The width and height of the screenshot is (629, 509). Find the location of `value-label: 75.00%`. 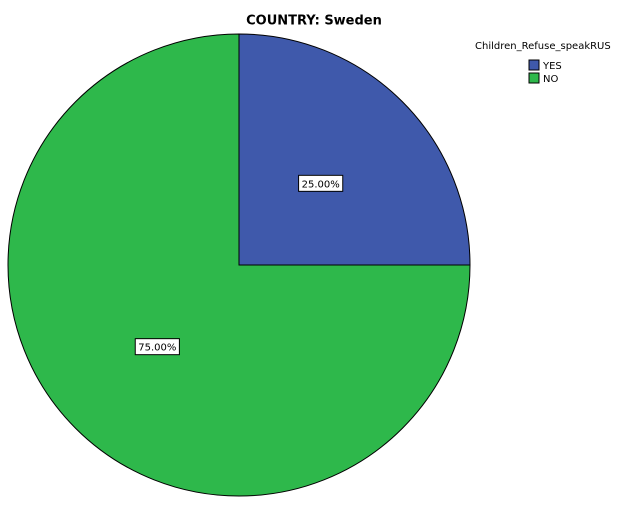

value-label: 75.00% is located at coordinates (157, 348).